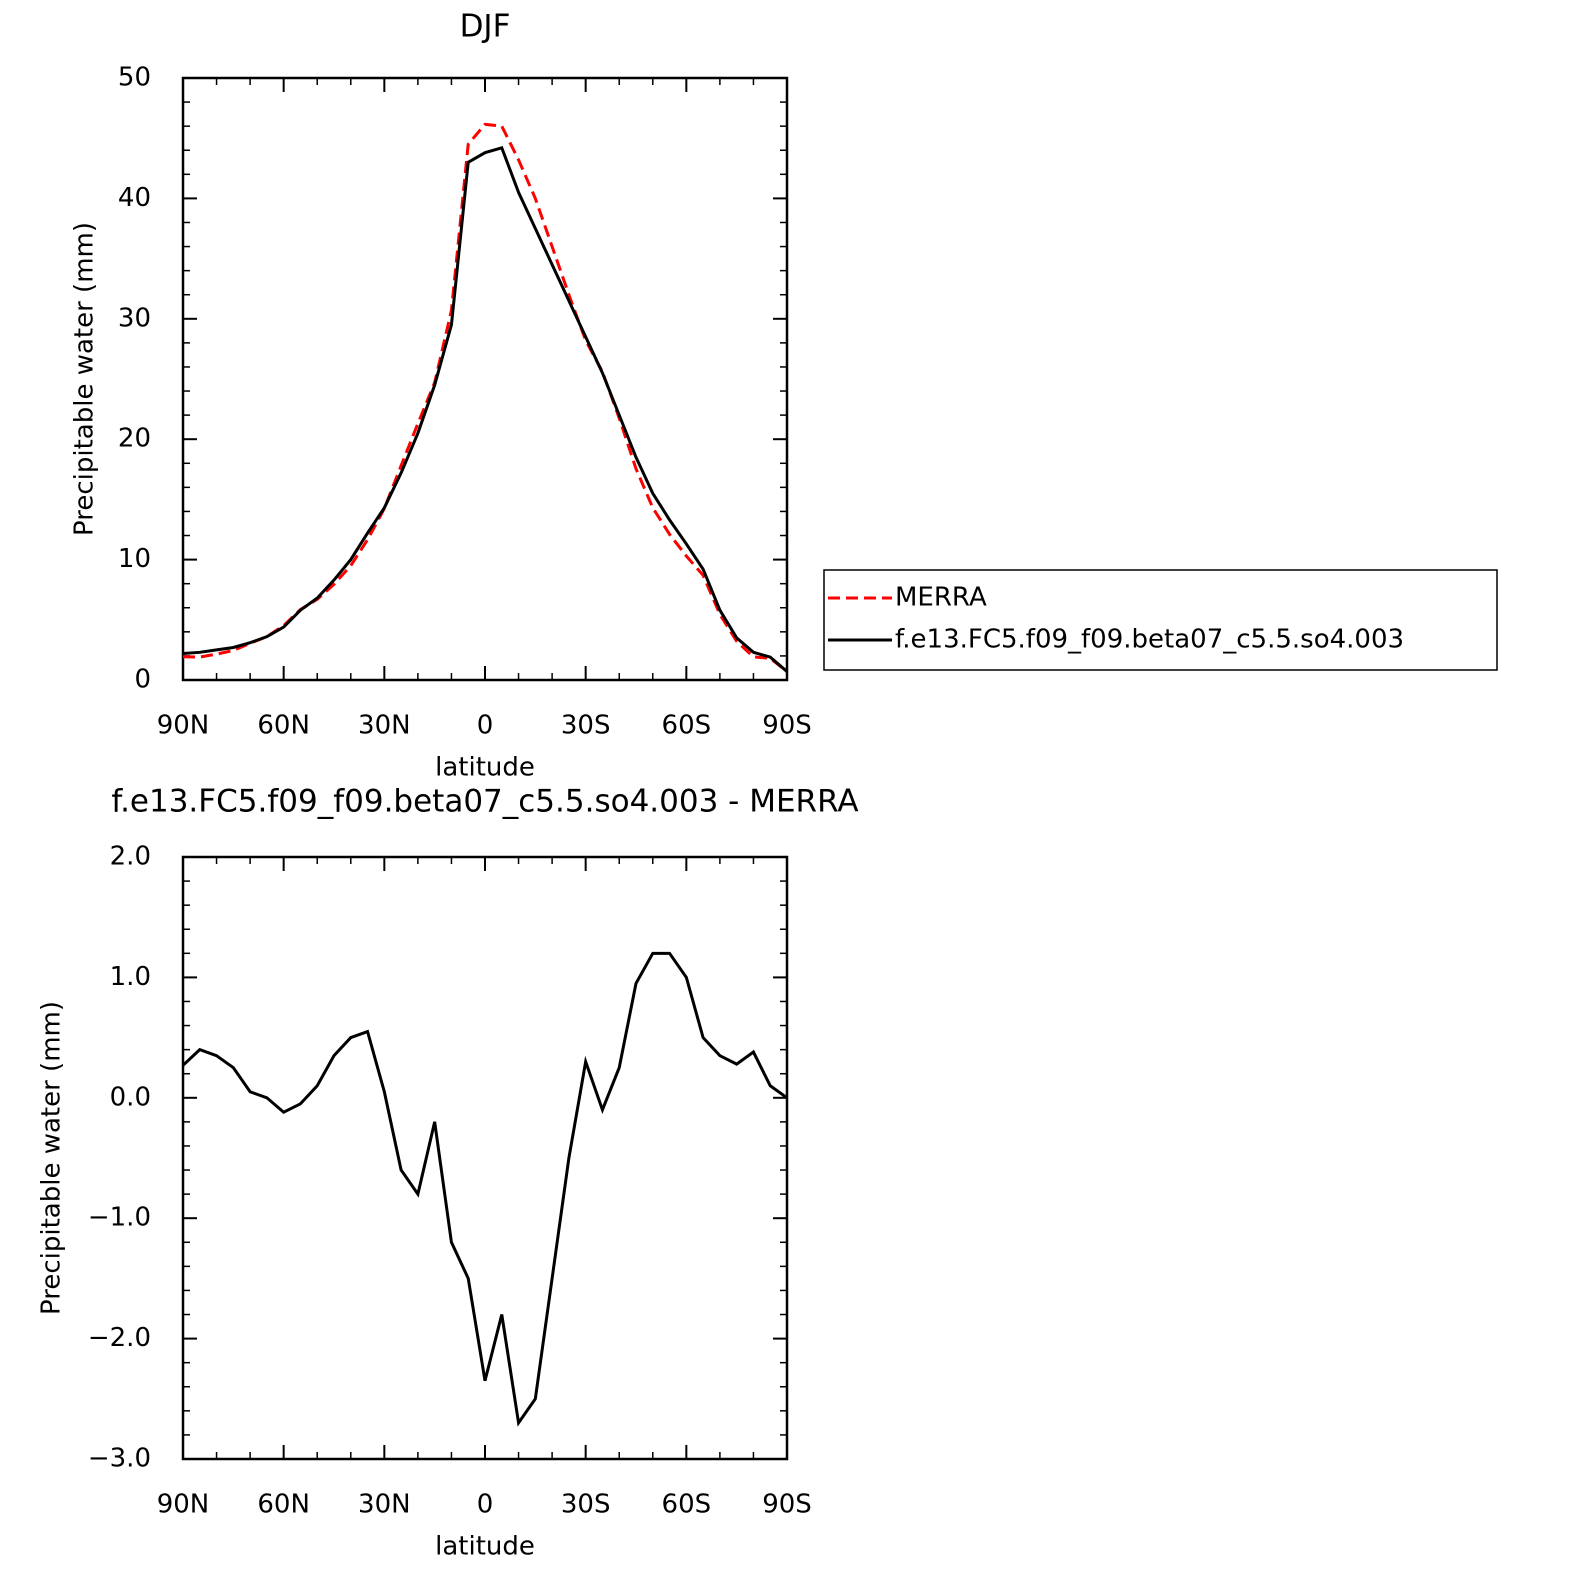 The image size is (1585, 1585). Describe the element at coordinates (134, 198) in the screenshot. I see `y-tick-label: 40` at that location.